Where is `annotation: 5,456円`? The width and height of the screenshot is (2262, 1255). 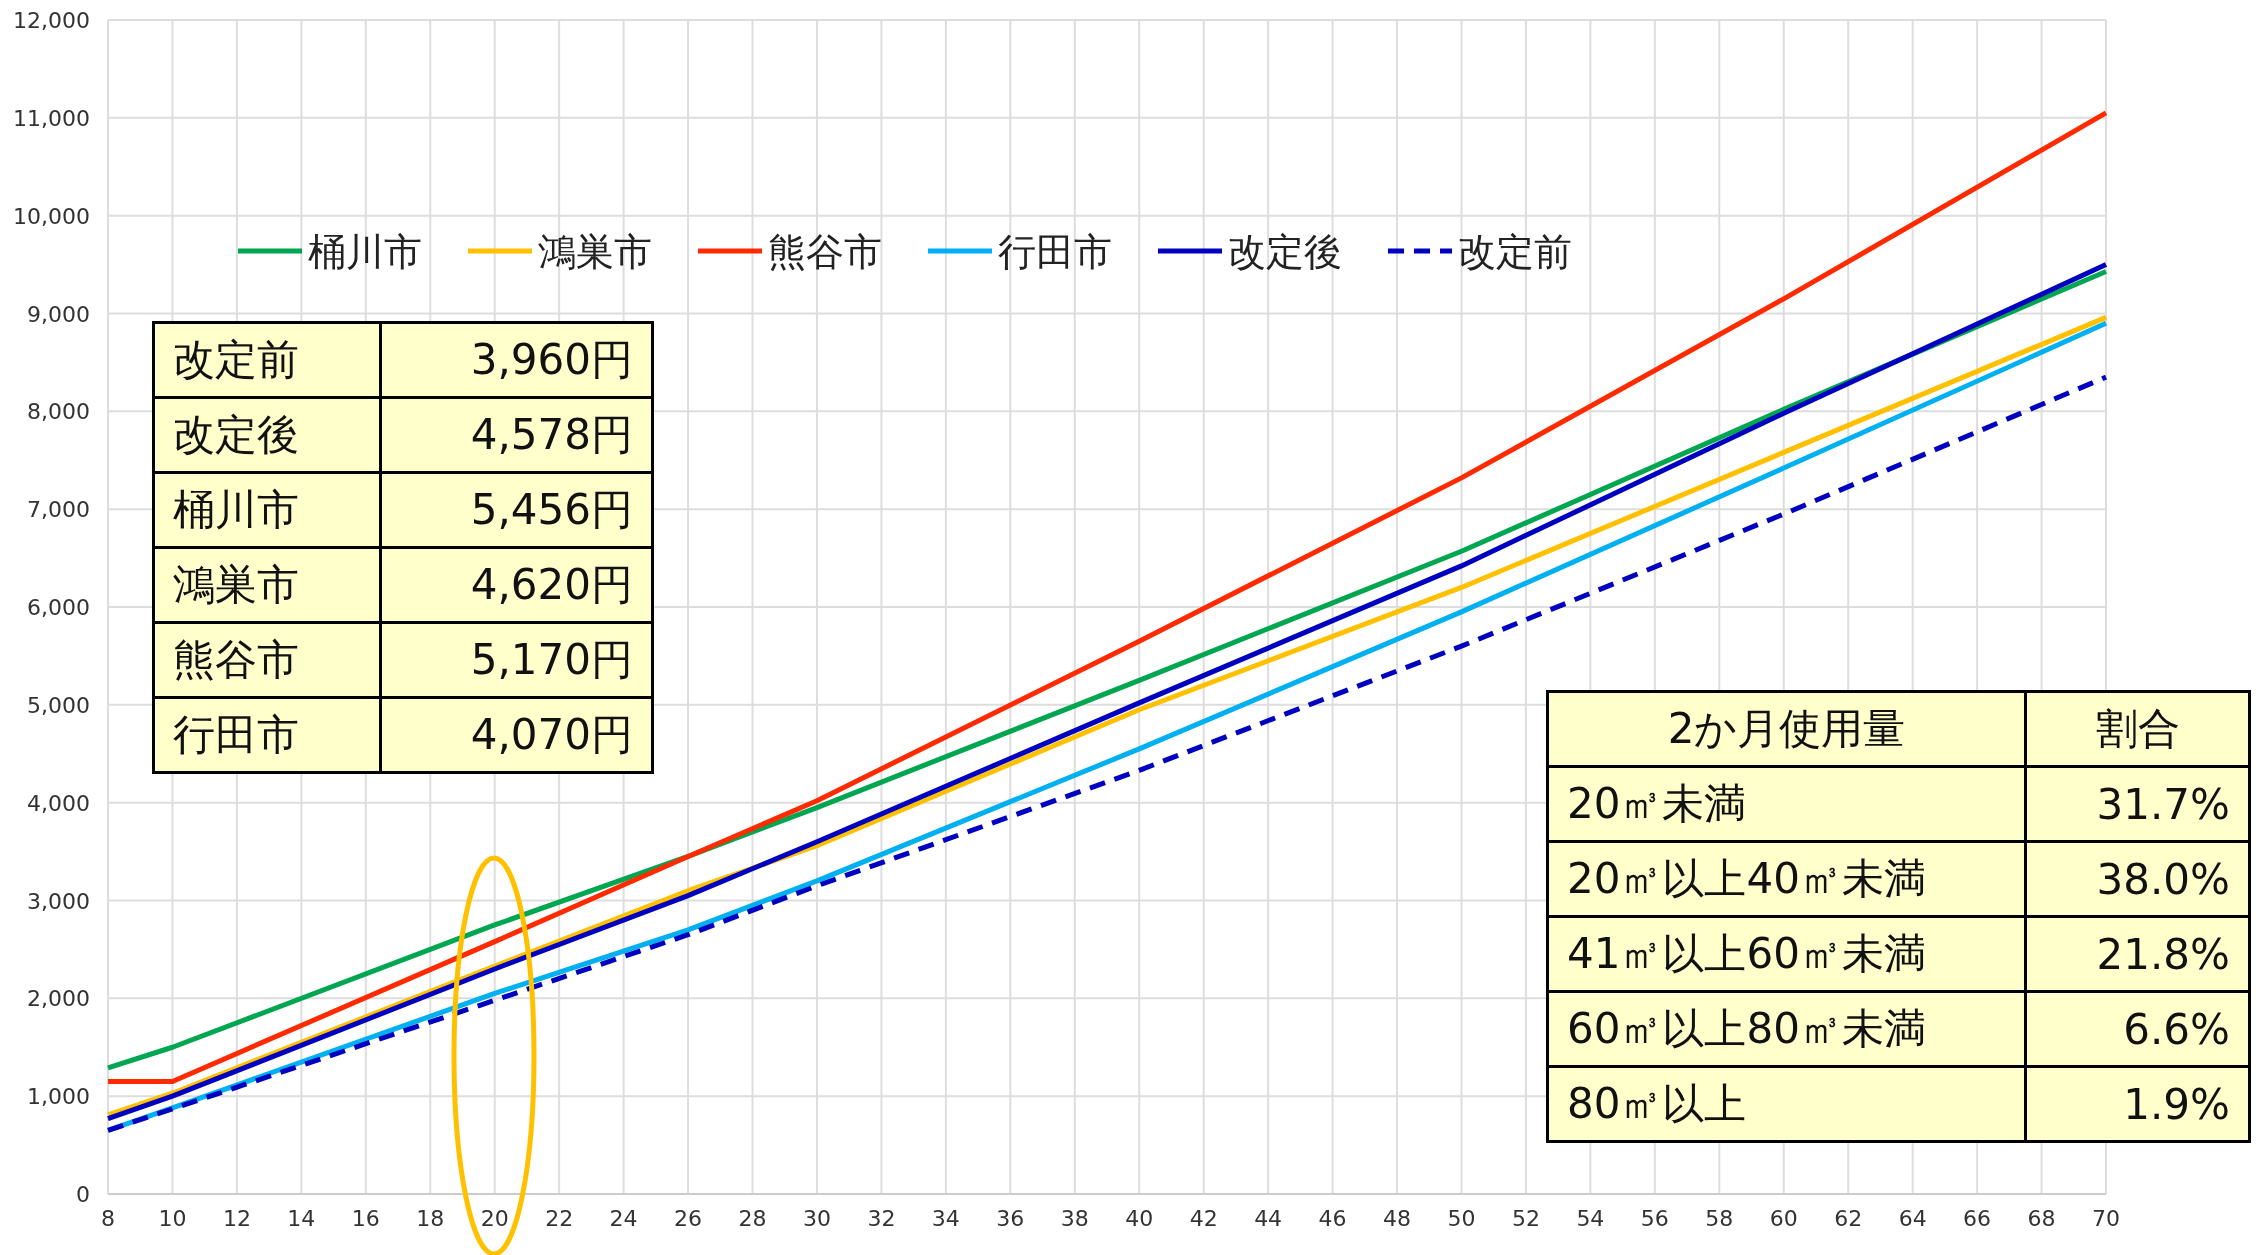 annotation: 5,456円 is located at coordinates (516, 510).